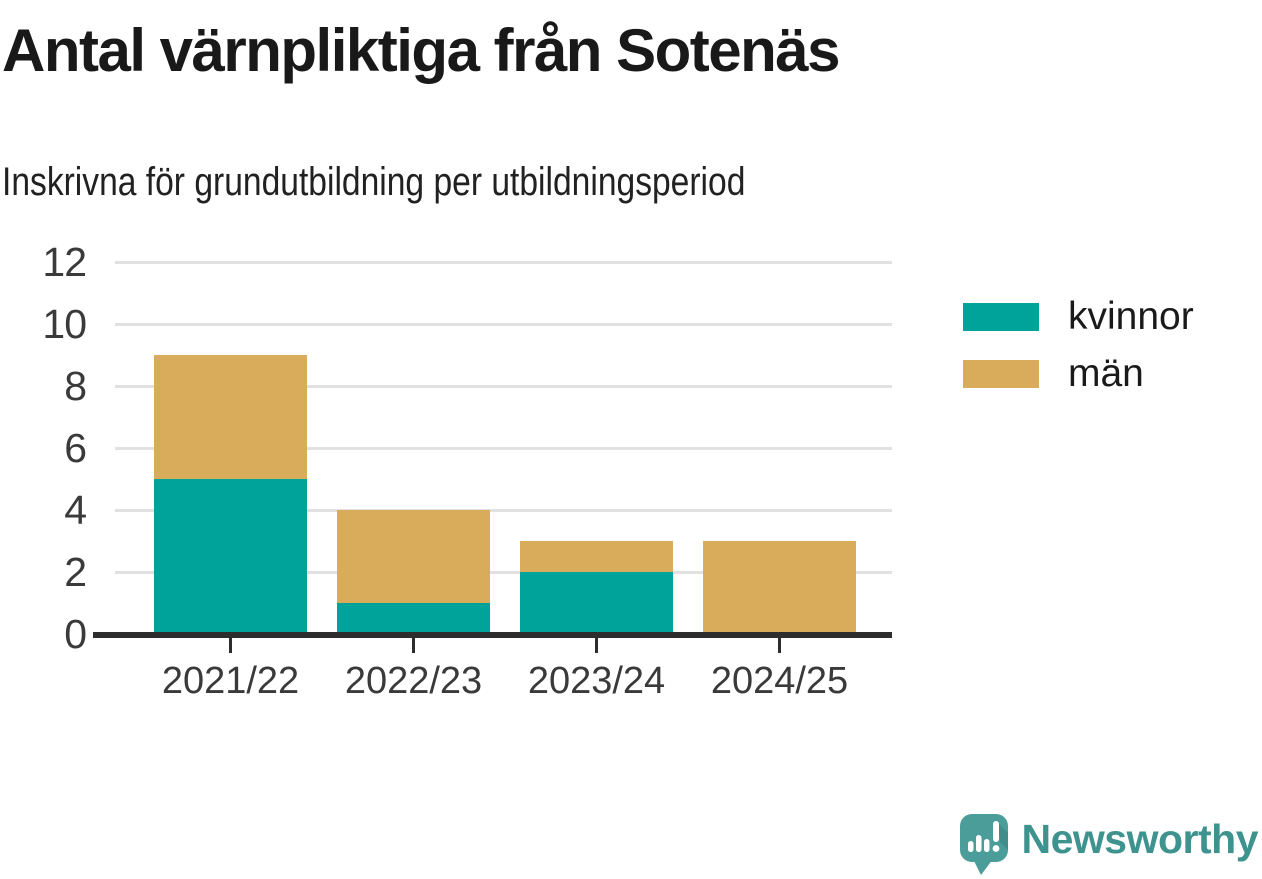 This screenshot has height=879, width=1262. I want to click on newsworthy-logo-icon, so click(983, 844).